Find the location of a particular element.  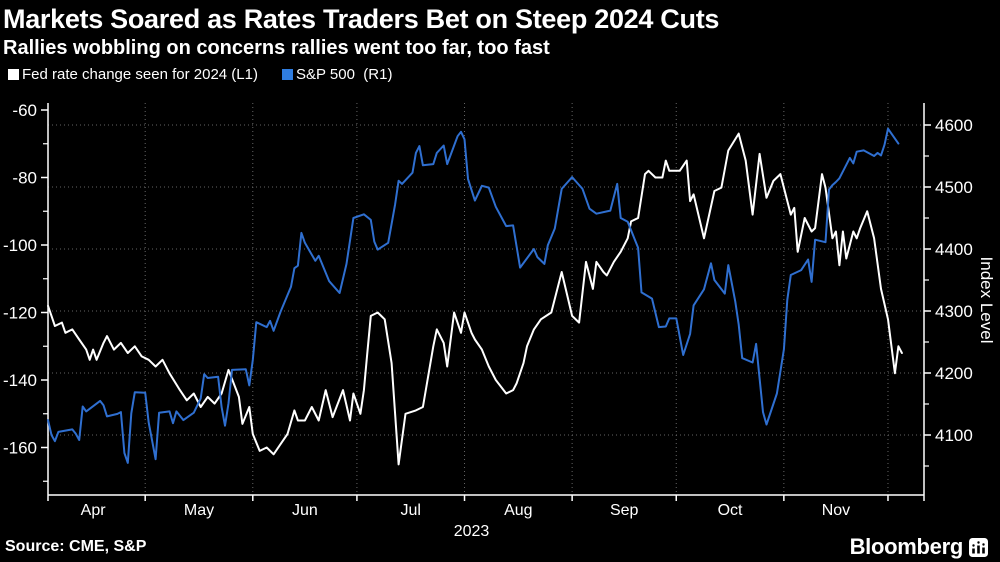

bloomberg-logo: Bloomberg is located at coordinates (919, 547).